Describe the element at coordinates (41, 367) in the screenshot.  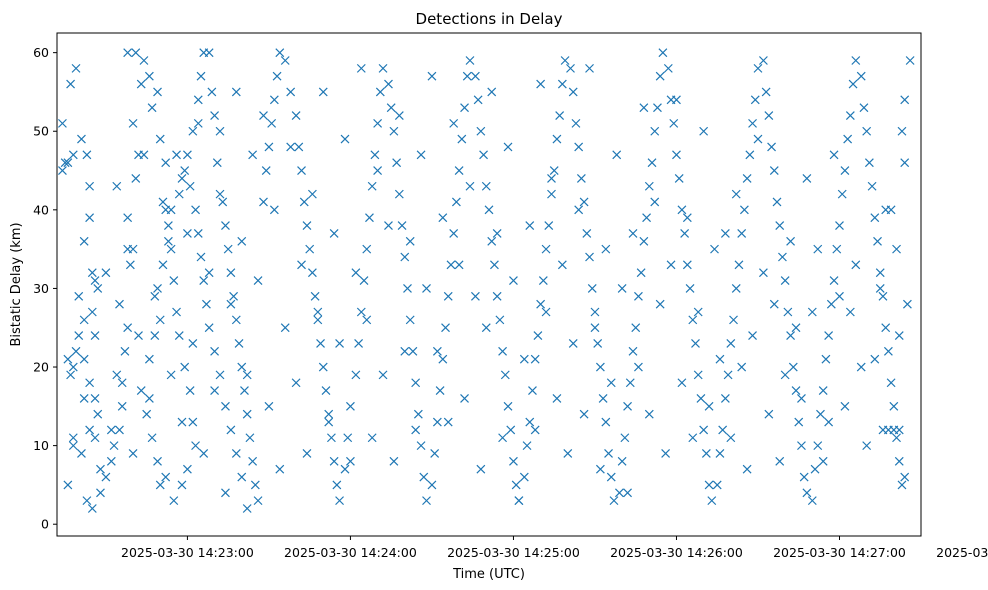
I see `y-tick-label: 20` at that location.